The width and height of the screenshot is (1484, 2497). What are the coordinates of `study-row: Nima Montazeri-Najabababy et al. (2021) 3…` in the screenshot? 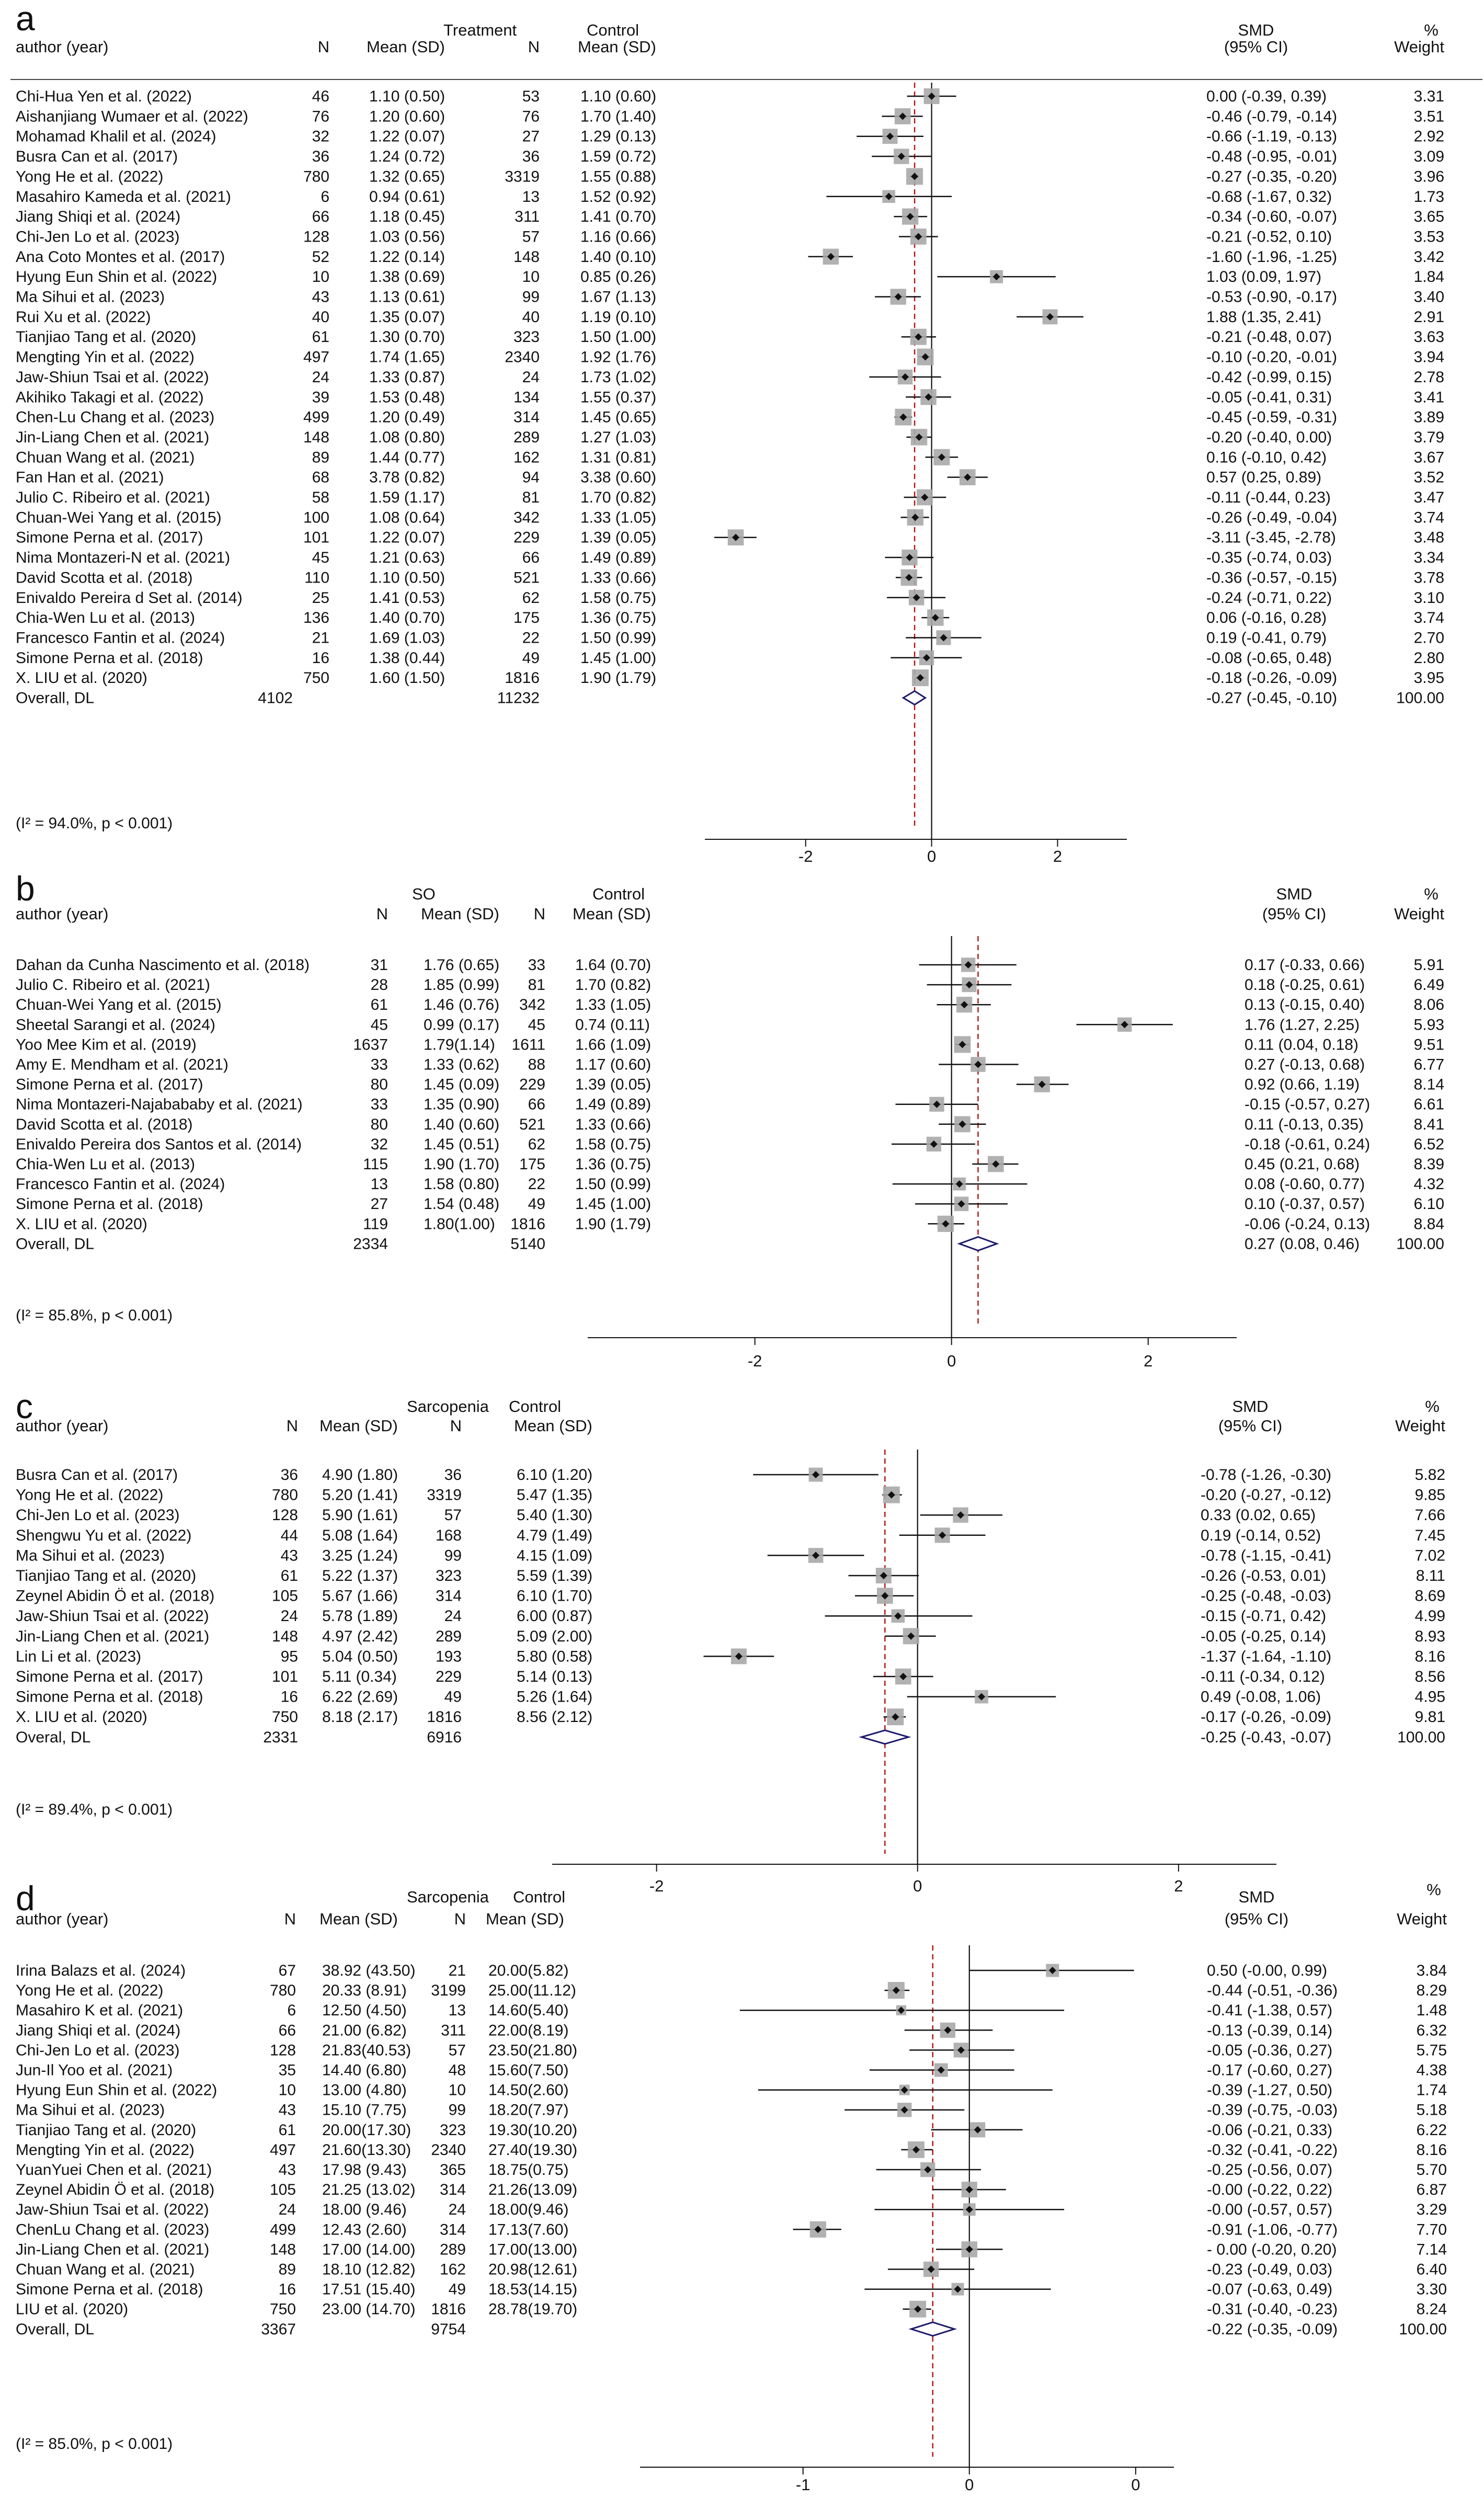 It's located at (730, 1104).